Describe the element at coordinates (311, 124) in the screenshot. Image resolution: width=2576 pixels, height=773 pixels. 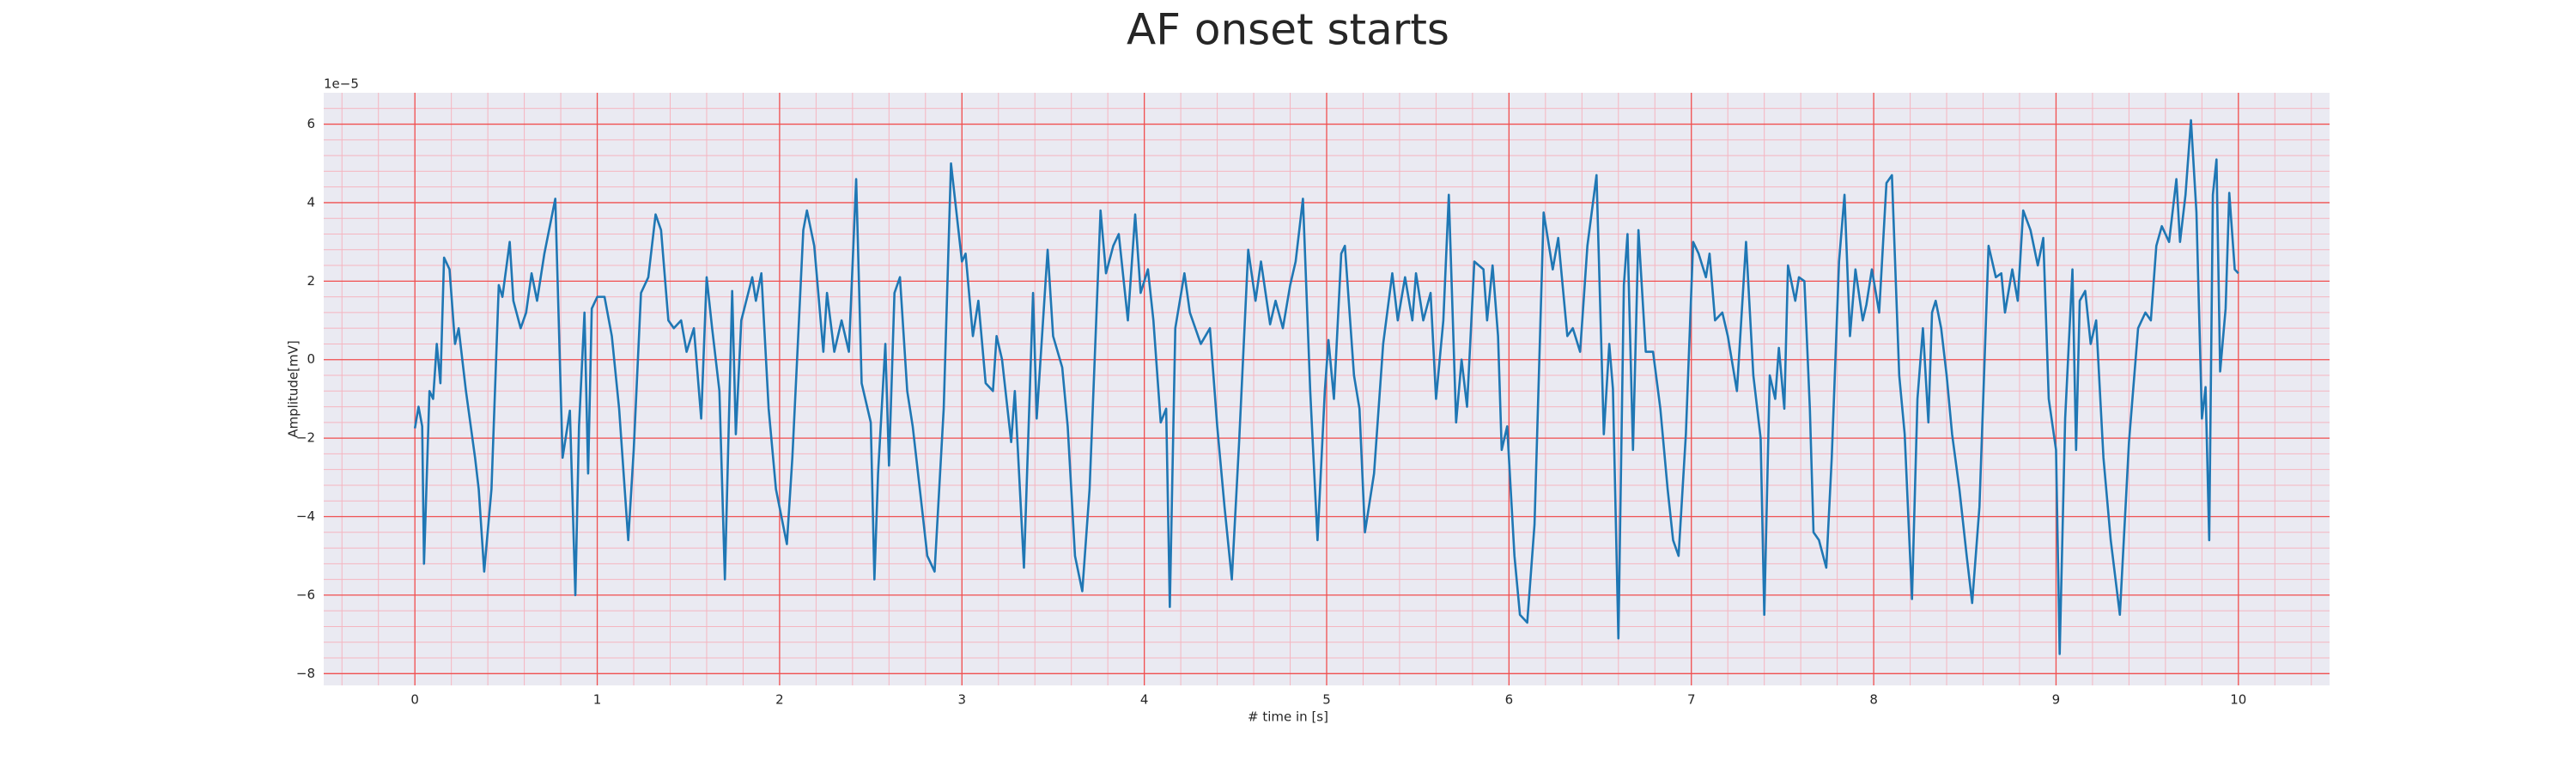
I see `y-tick-label: 6` at that location.